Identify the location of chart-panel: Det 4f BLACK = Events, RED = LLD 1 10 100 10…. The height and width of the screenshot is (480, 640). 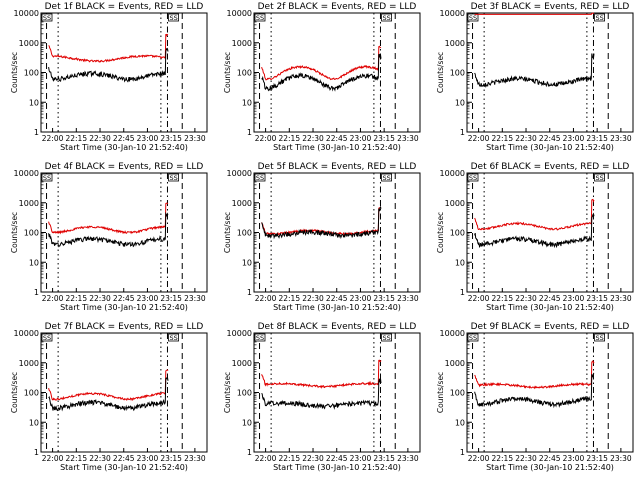
(109, 237).